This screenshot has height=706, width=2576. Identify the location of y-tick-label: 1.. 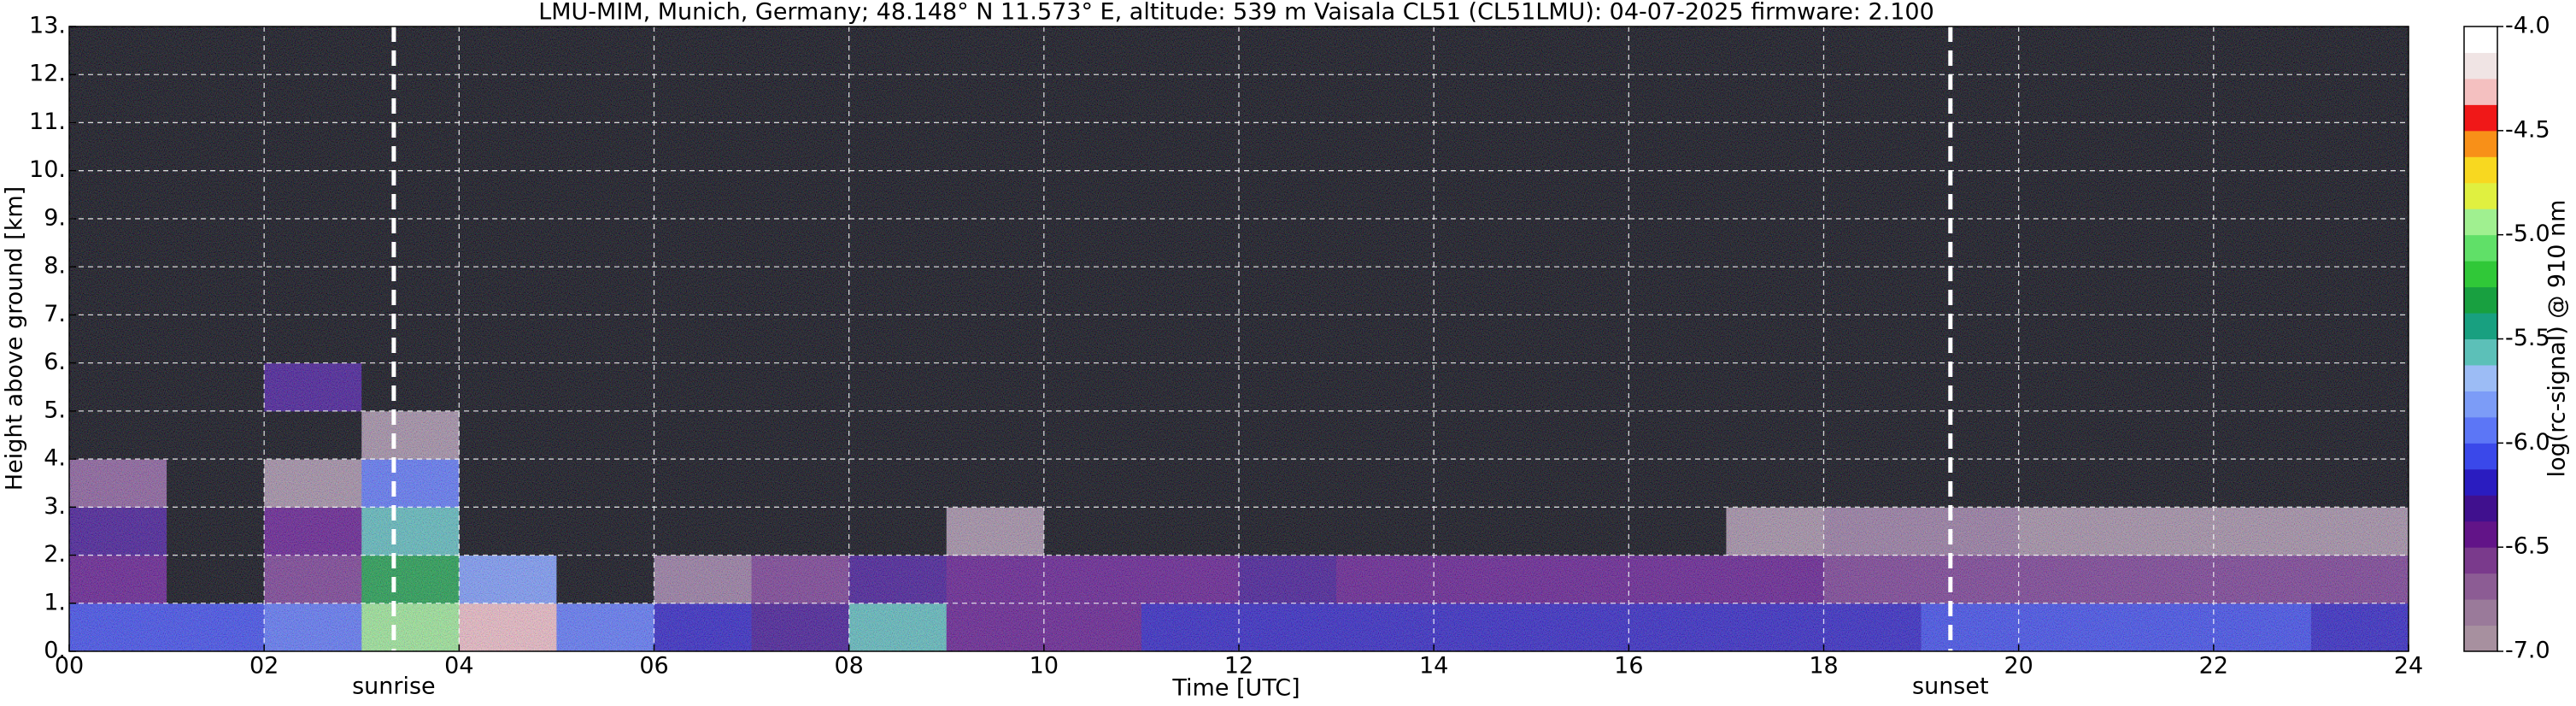
(55, 602).